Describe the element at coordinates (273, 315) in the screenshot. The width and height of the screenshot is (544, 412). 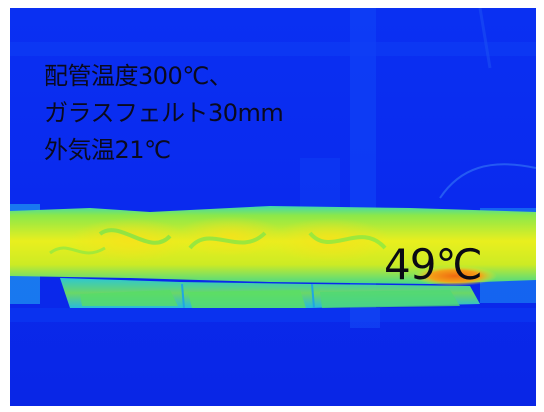
I see `pipe-shadow` at that location.